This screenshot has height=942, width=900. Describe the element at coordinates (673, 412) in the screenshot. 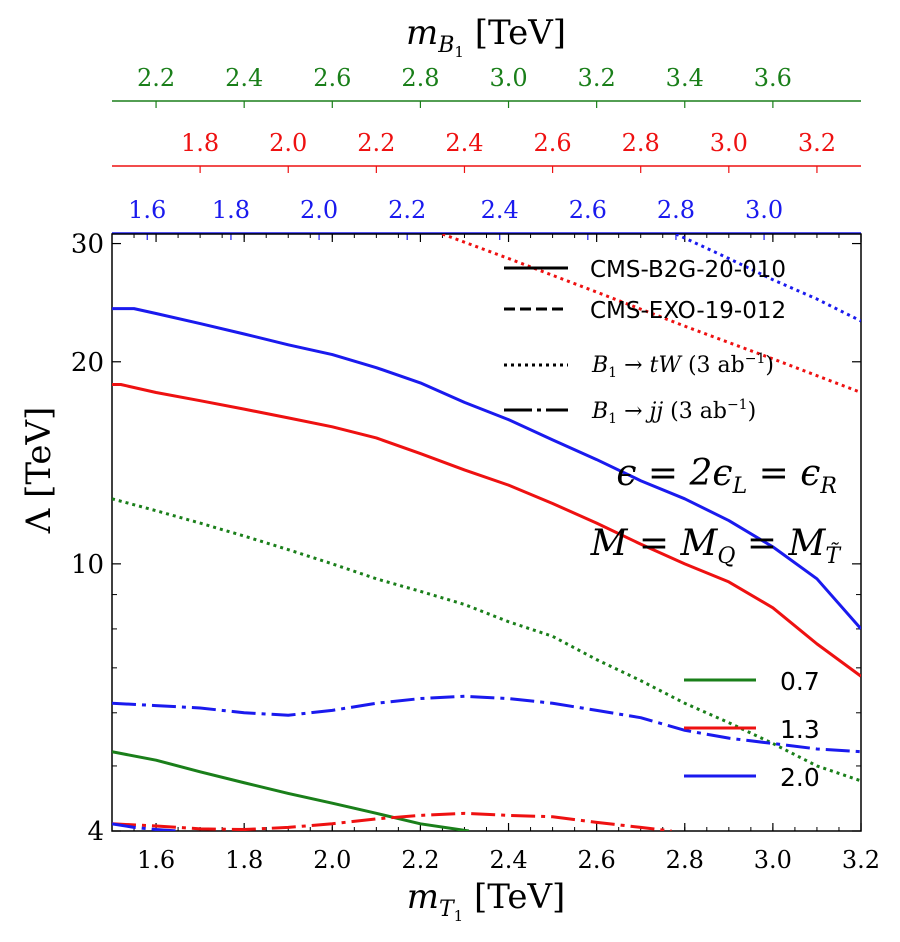

I see `legend-style-label: B1 → jj (3 ab−1)` at that location.